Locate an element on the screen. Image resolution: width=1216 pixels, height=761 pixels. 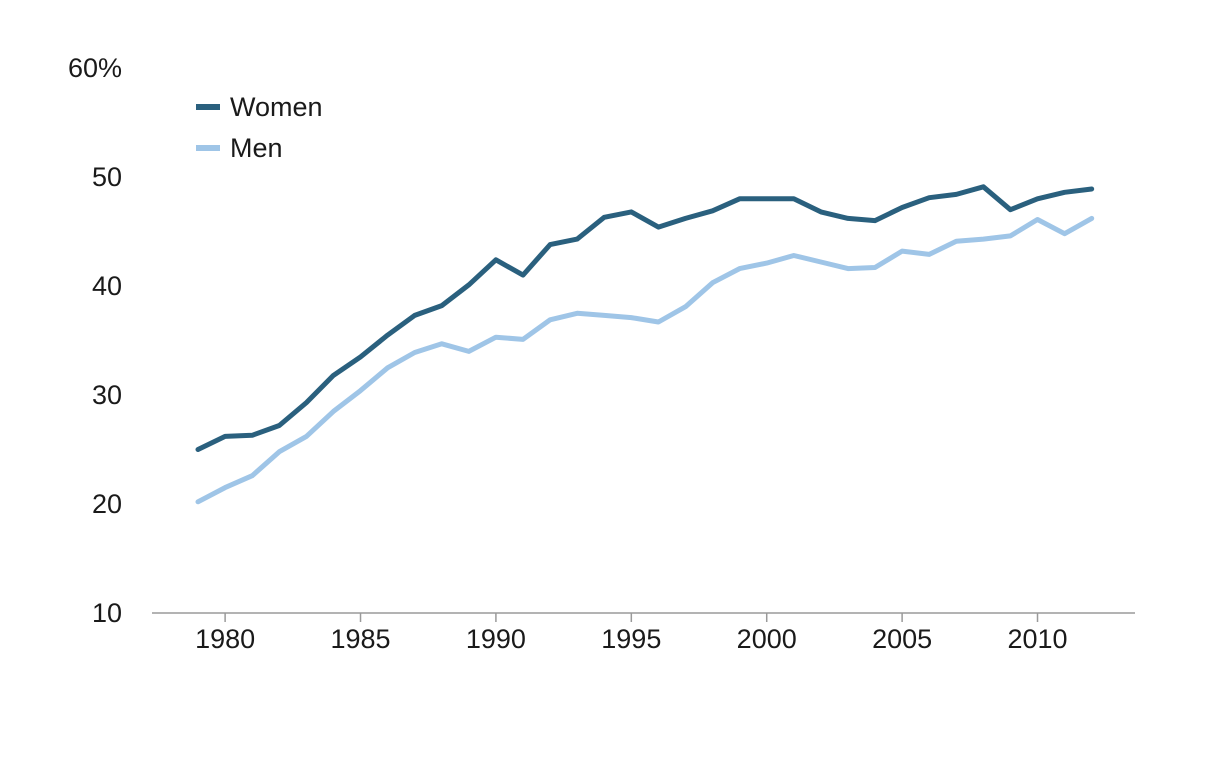
x-tick-label: 1990 is located at coordinates (496, 639).